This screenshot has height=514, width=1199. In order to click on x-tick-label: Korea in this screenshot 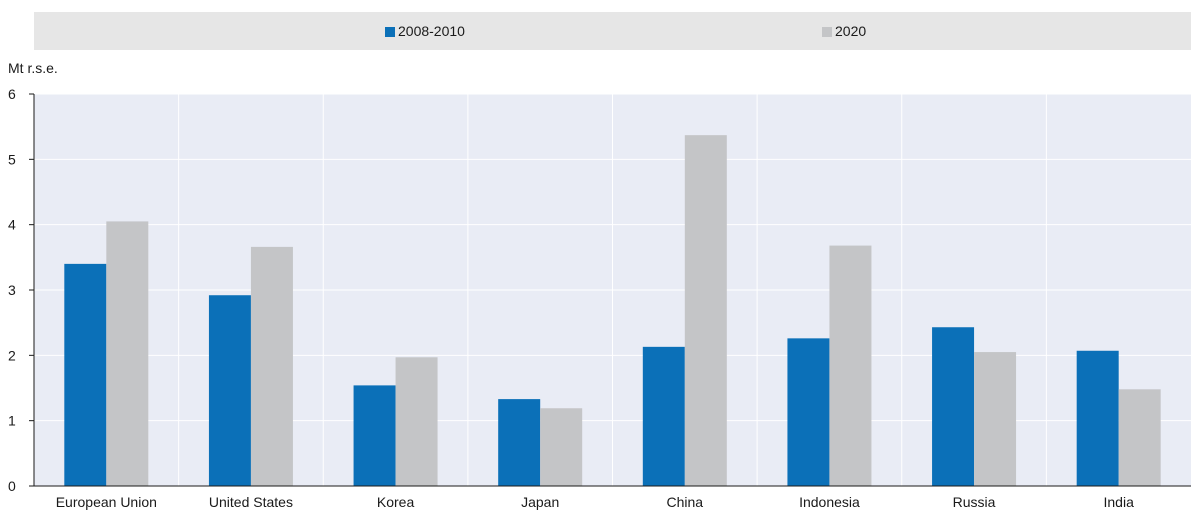, I will do `click(396, 502)`.